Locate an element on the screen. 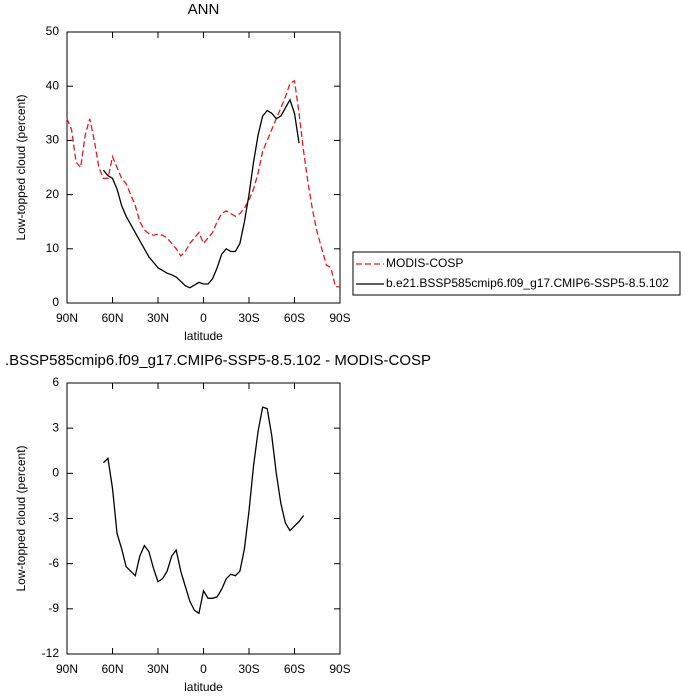  y-tick-label: -3 is located at coordinates (53, 518).